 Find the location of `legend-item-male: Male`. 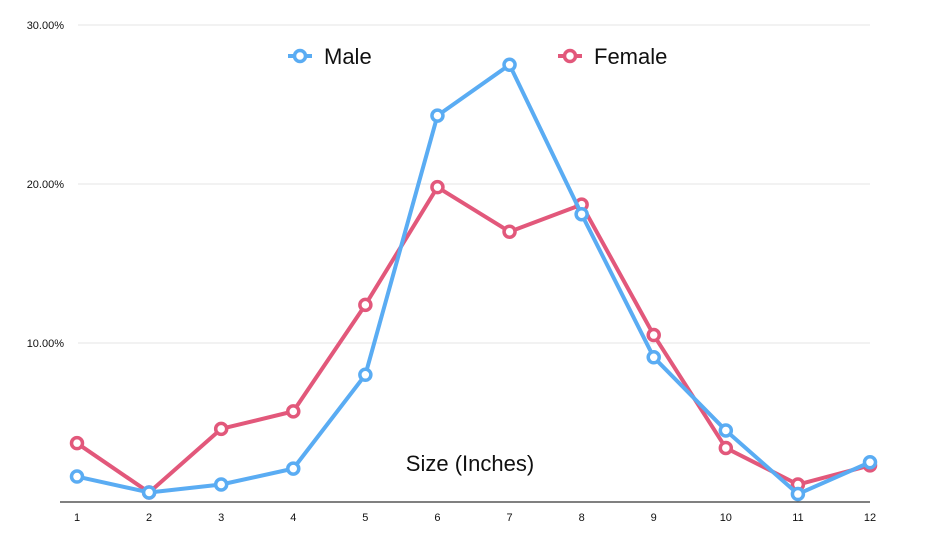

legend-item-male: Male is located at coordinates (330, 56).